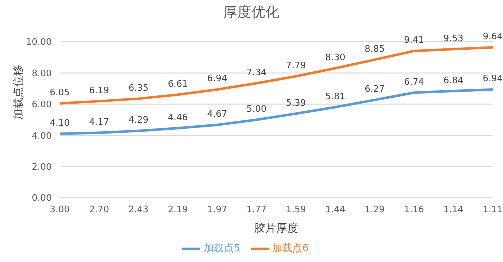 The width and height of the screenshot is (503, 262). I want to click on x-axis-title: 胶片厚度, so click(276, 228).